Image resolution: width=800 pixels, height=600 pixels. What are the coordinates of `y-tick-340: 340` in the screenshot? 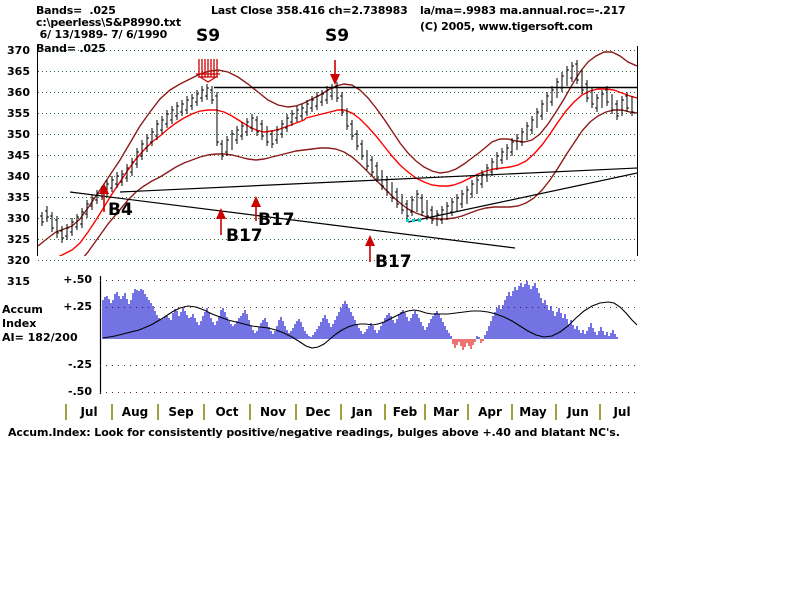 It's located at (18, 176).